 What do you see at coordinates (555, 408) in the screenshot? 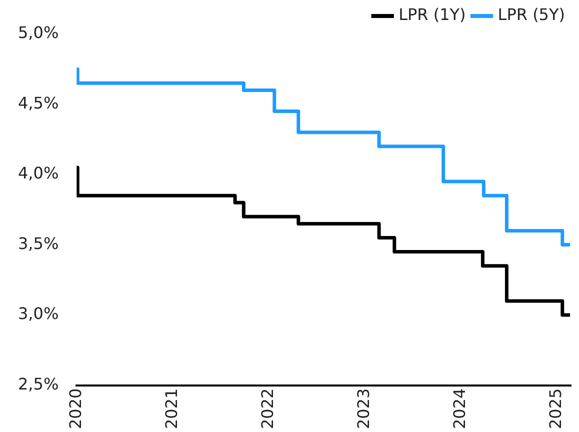
I see `x-tick-label: 2025` at bounding box center [555, 408].